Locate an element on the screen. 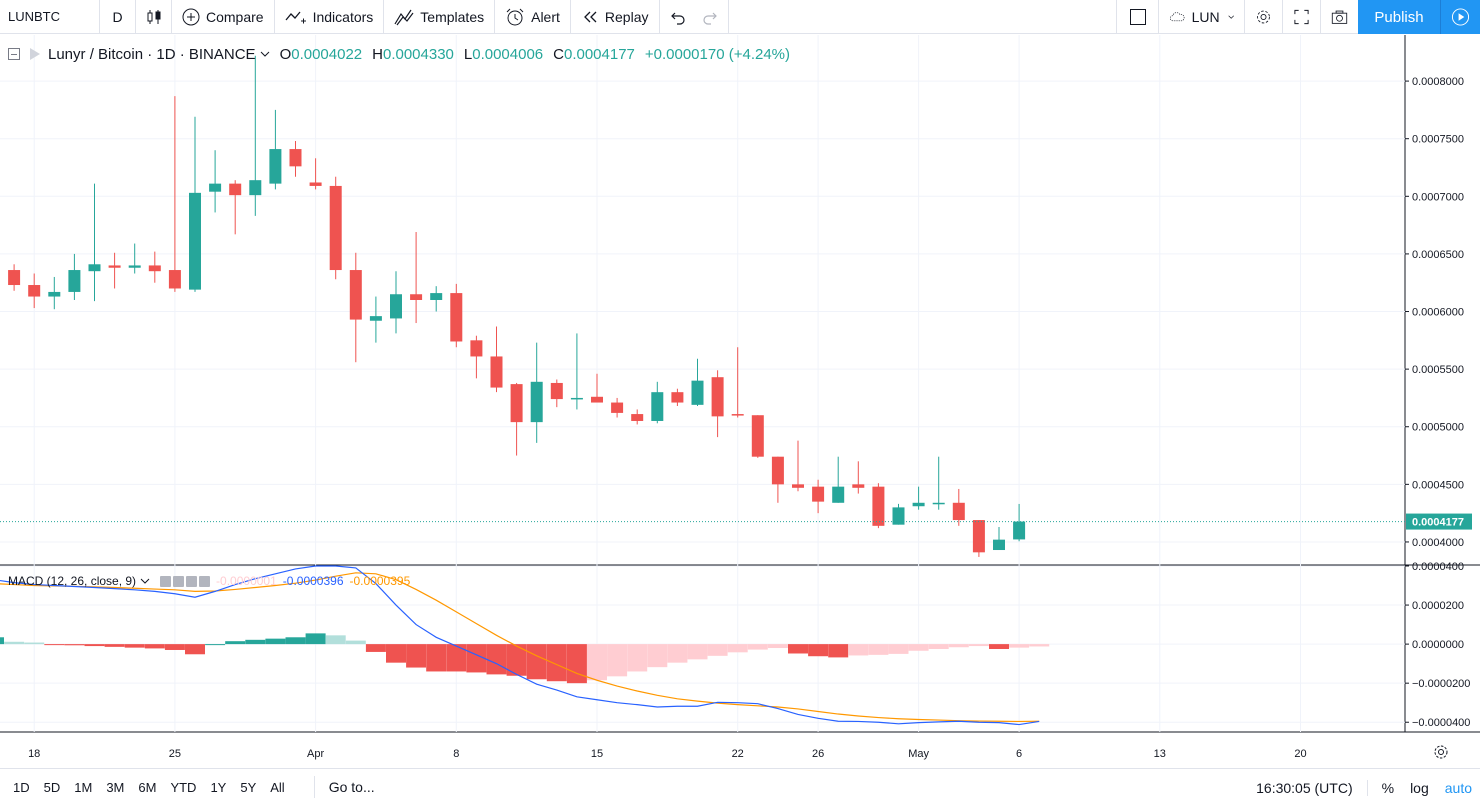 This screenshot has width=1480, height=805. macd-tick-label: 0.0000200 is located at coordinates (1438, 606).